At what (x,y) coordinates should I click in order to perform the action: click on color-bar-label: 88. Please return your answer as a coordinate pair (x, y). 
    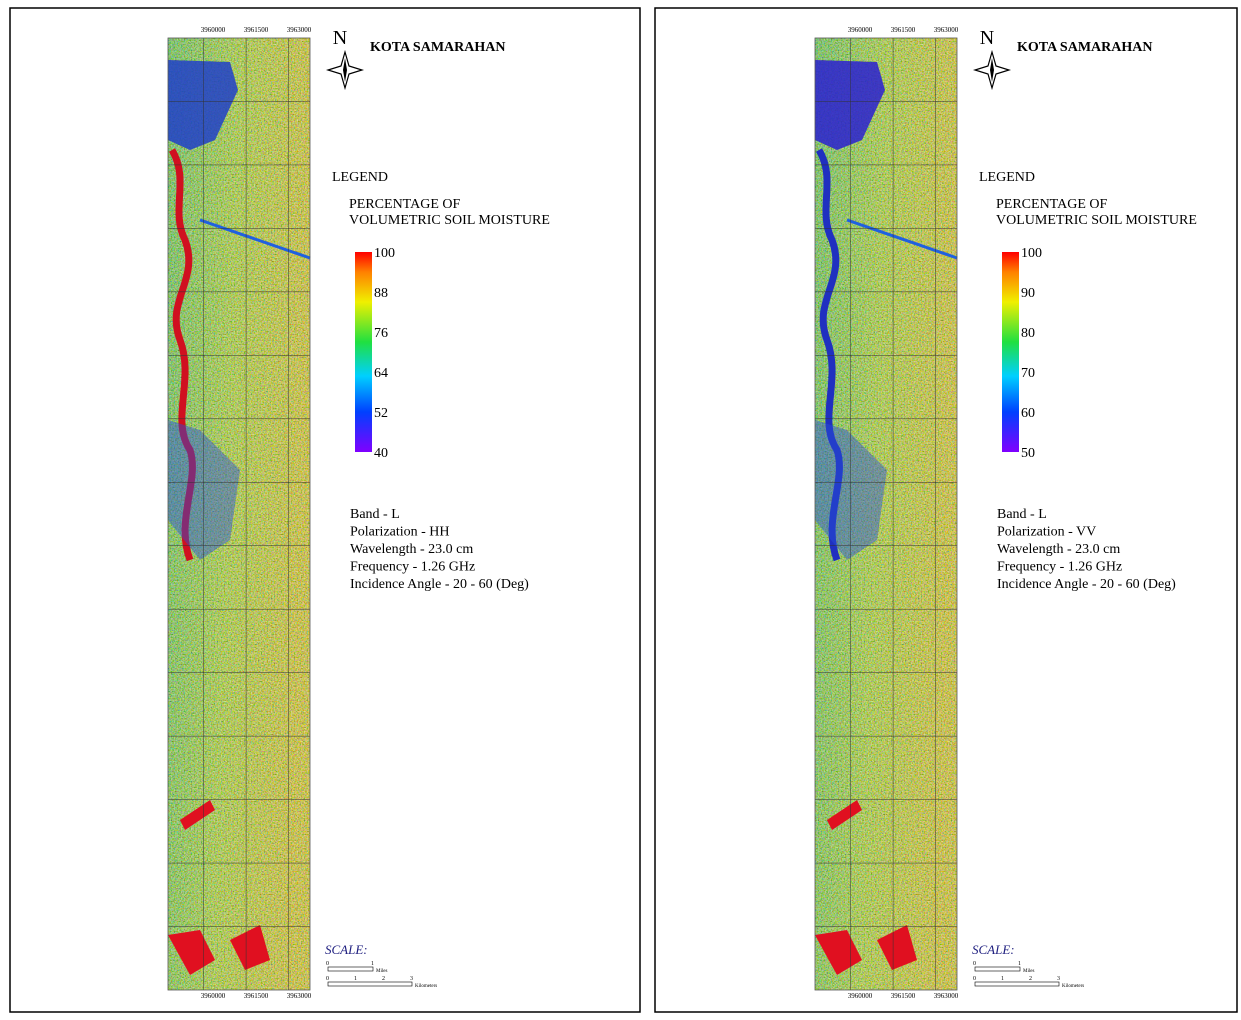
    Looking at the image, I should click on (381, 293).